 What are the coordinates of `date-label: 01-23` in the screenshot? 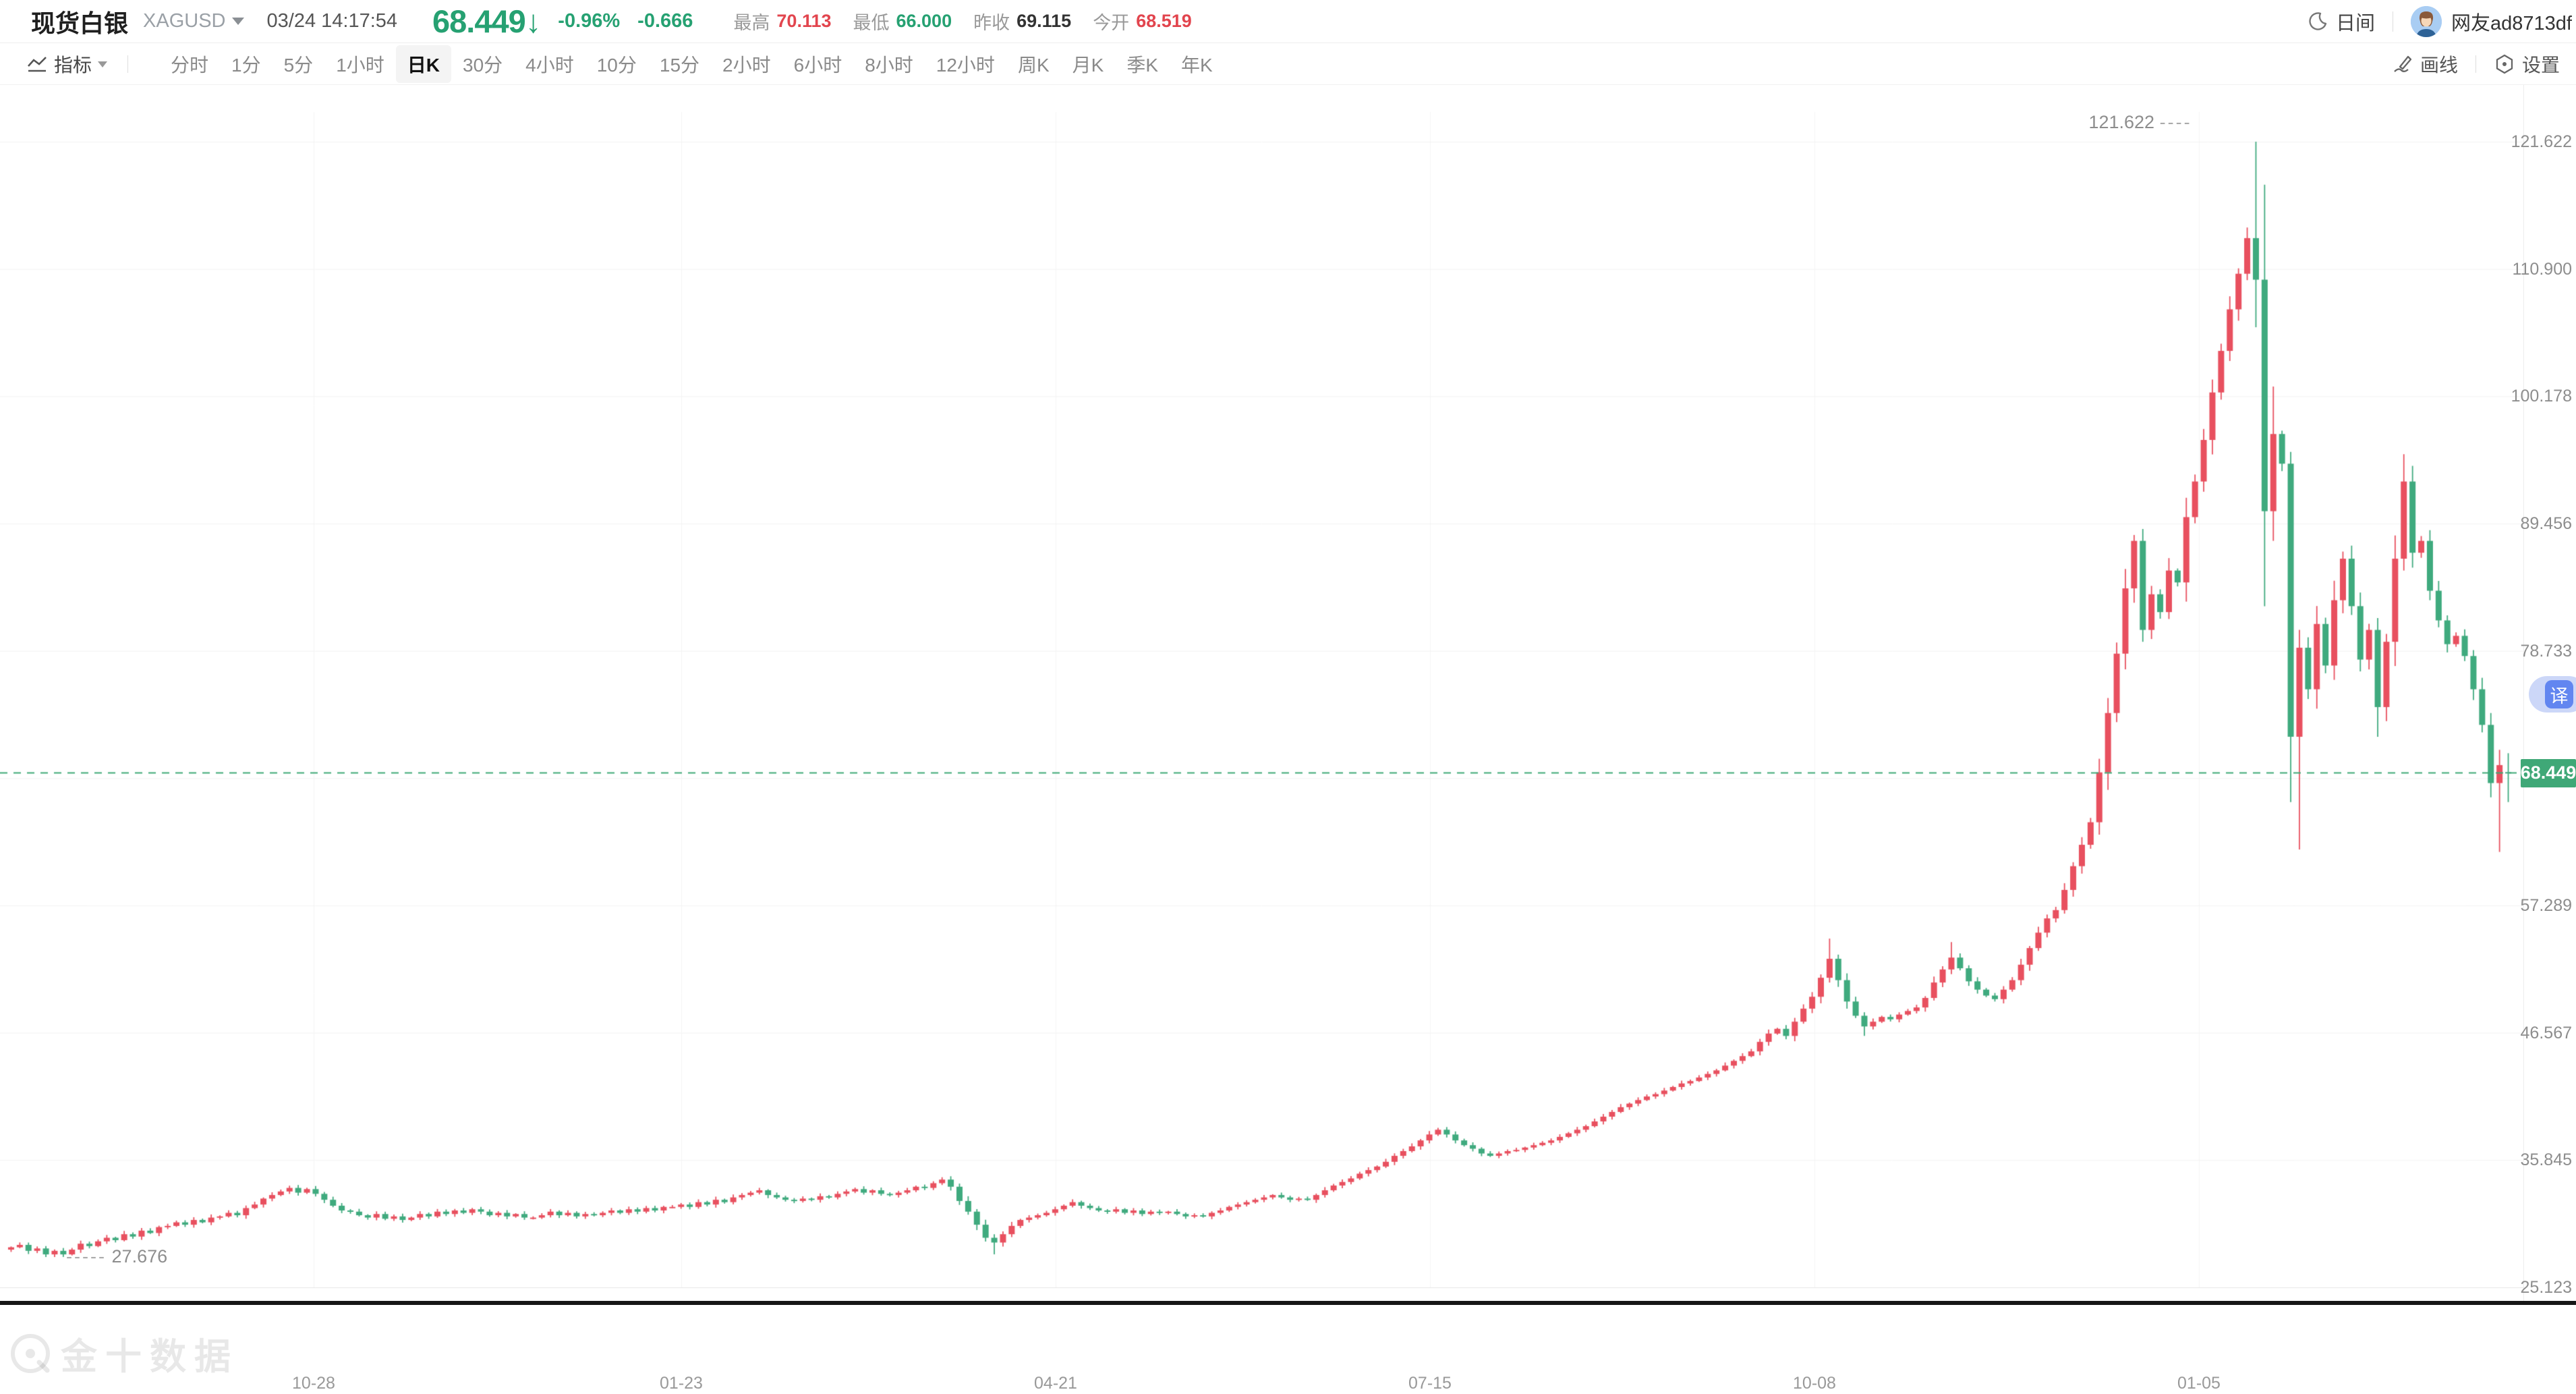 It's located at (681, 1383).